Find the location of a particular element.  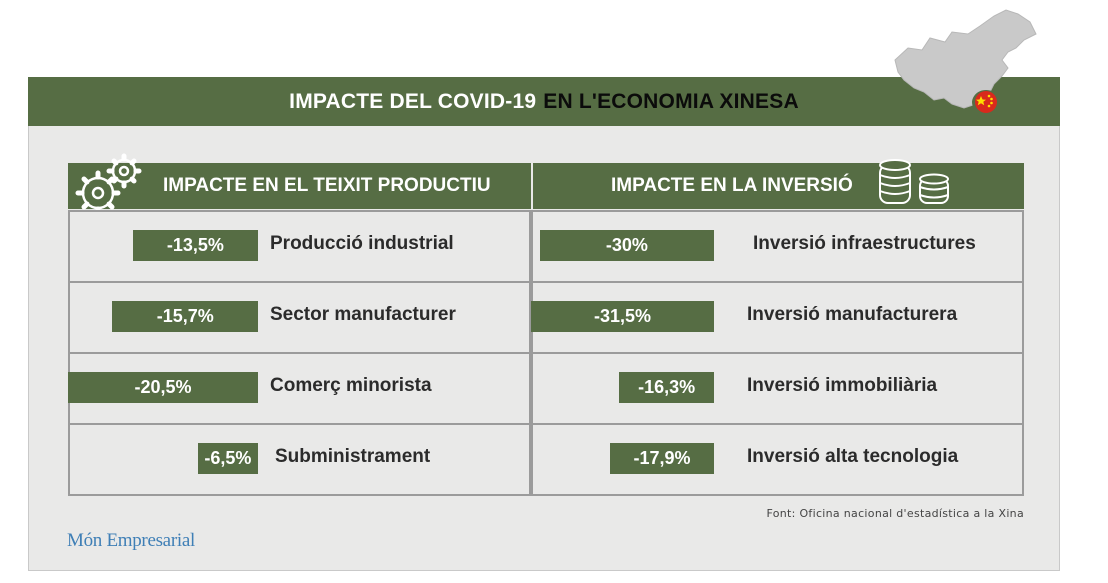

table-row is located at coordinates (299, 459).